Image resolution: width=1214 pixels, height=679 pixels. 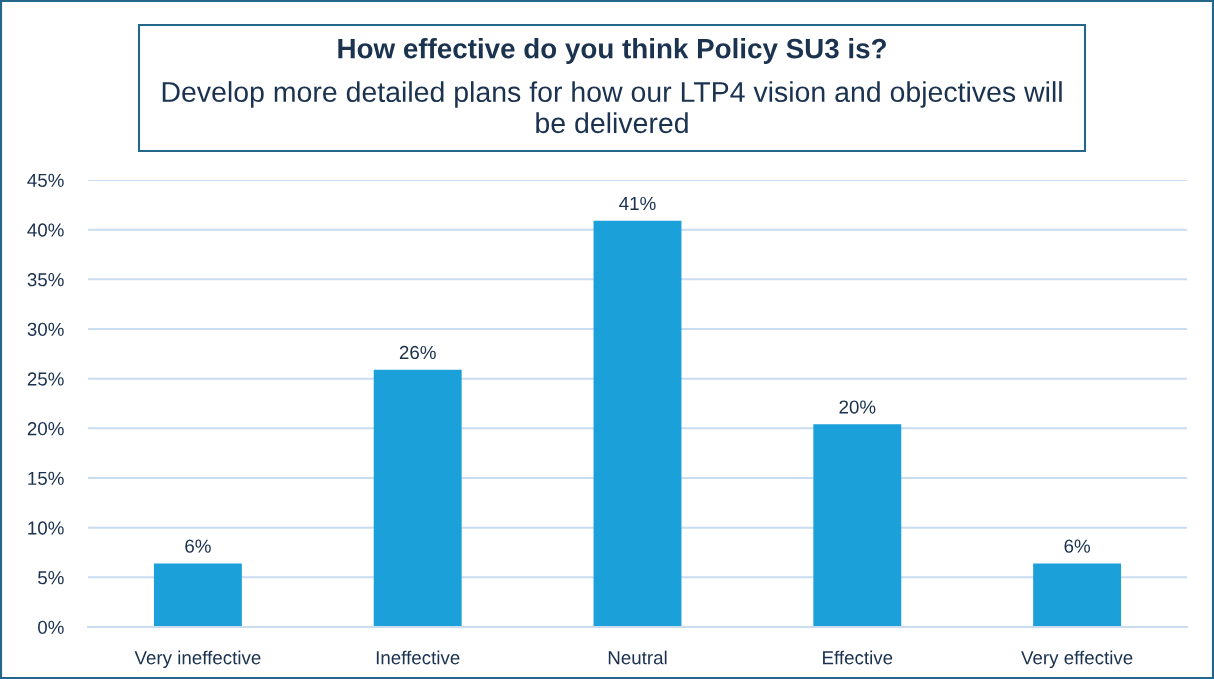 What do you see at coordinates (45, 280) in the screenshot?
I see `y-tick-label: 35%` at bounding box center [45, 280].